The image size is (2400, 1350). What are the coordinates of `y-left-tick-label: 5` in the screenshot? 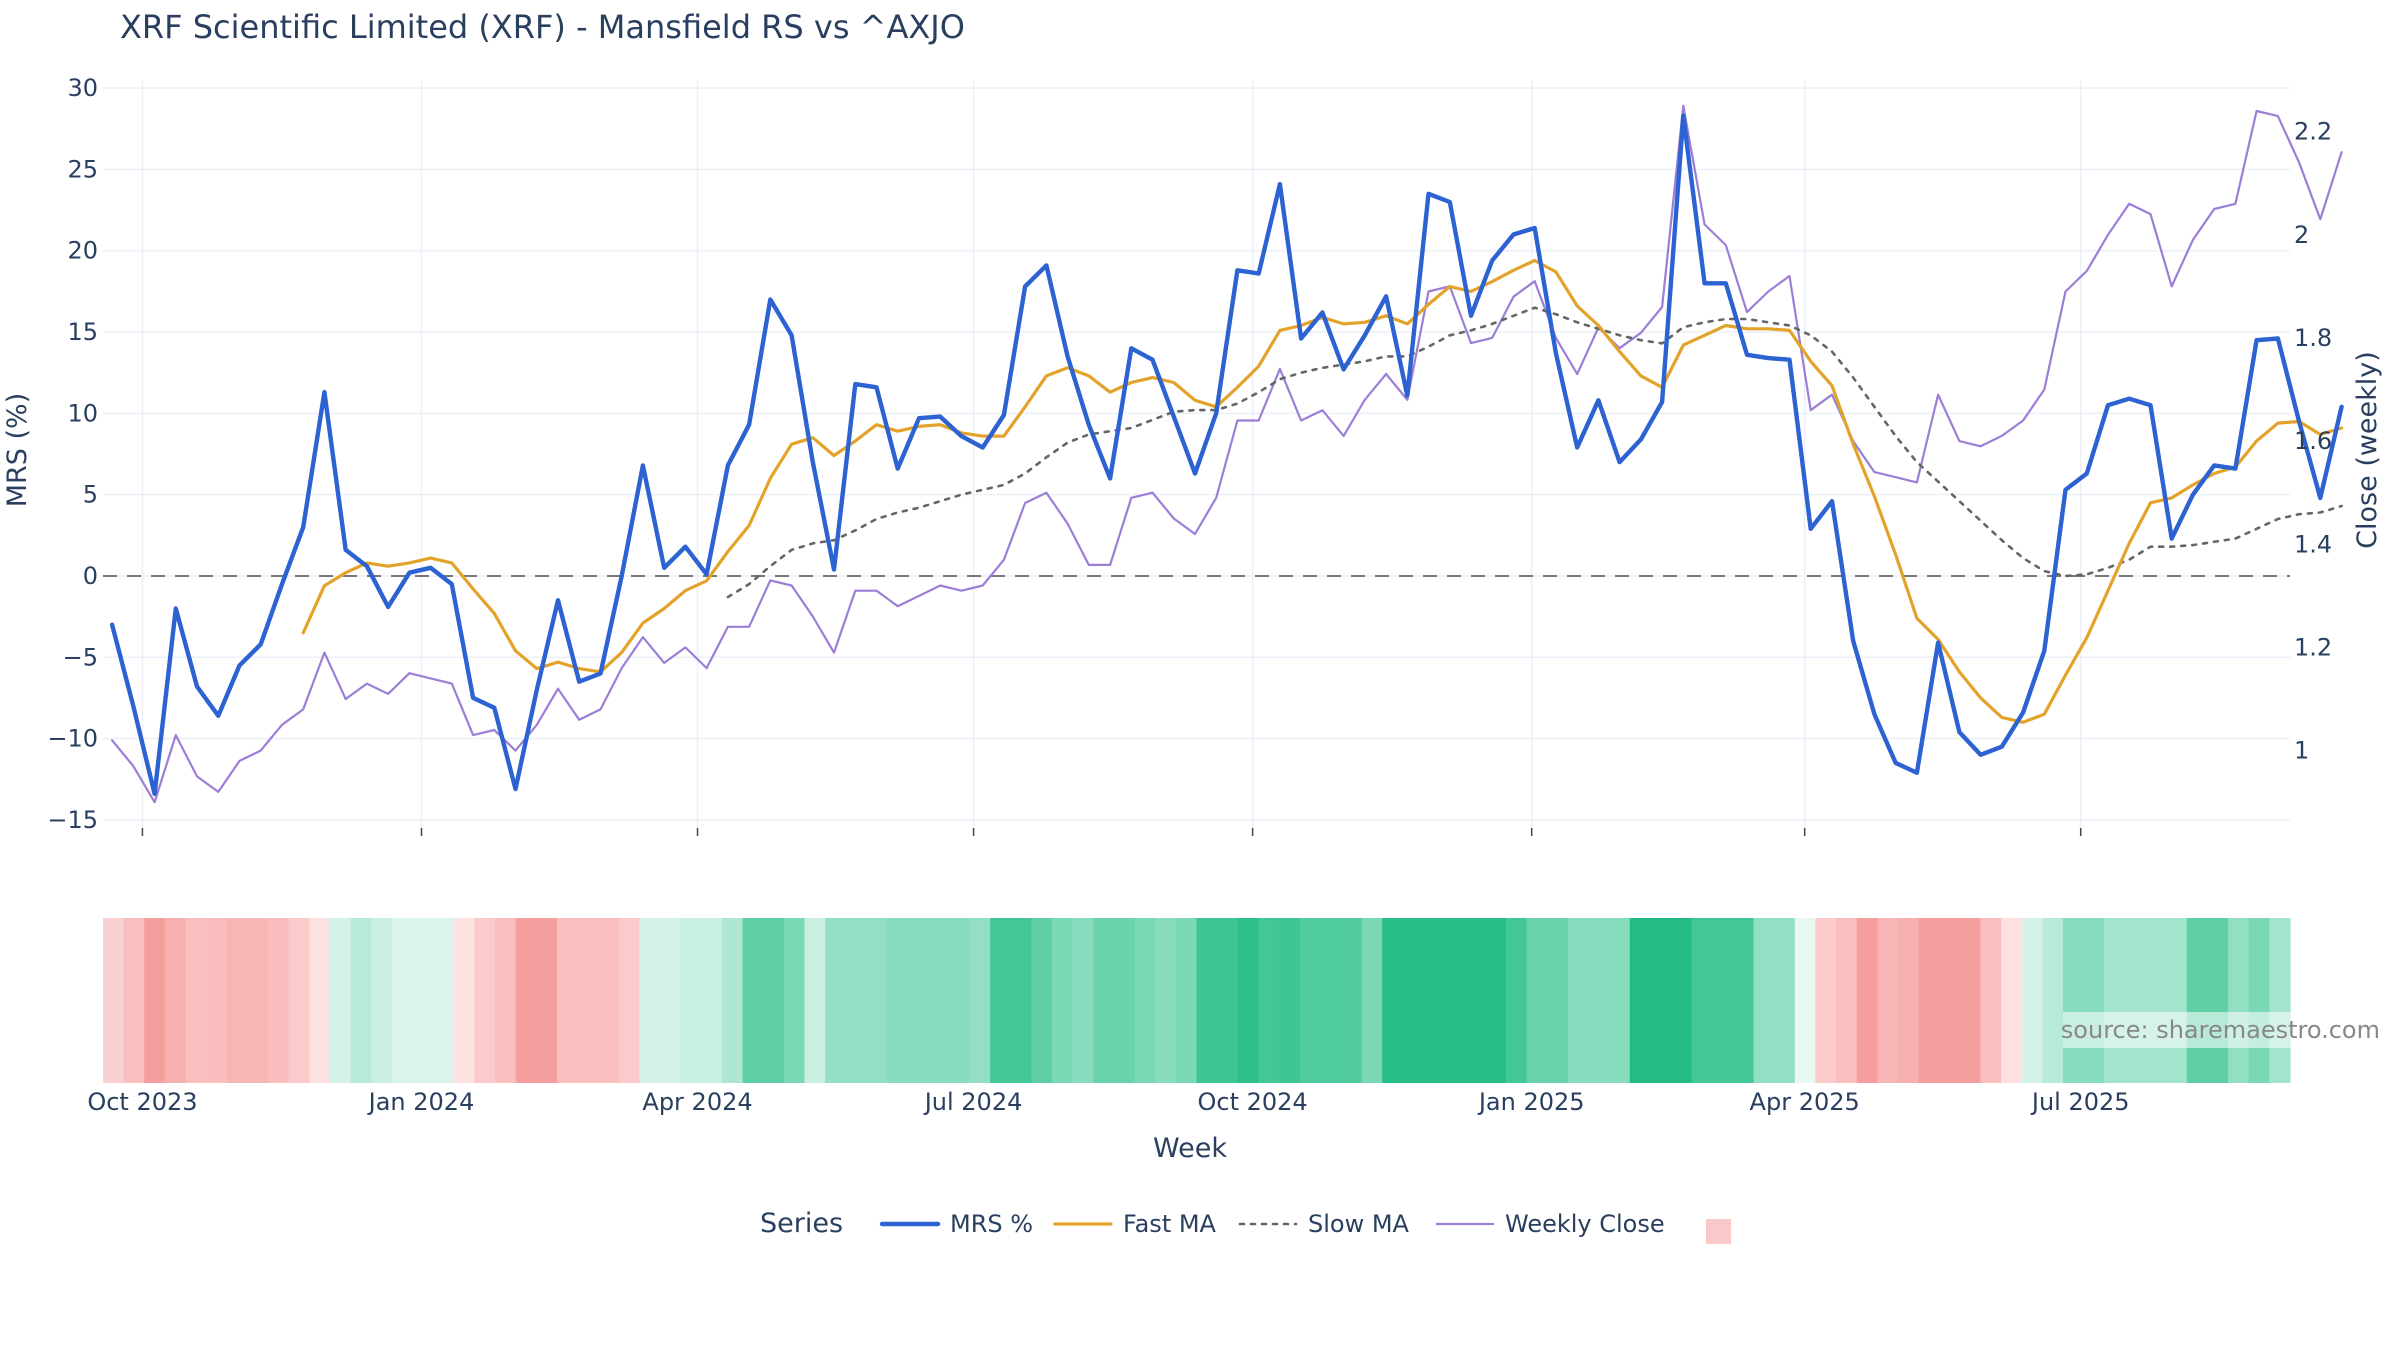 It's located at (90, 495).